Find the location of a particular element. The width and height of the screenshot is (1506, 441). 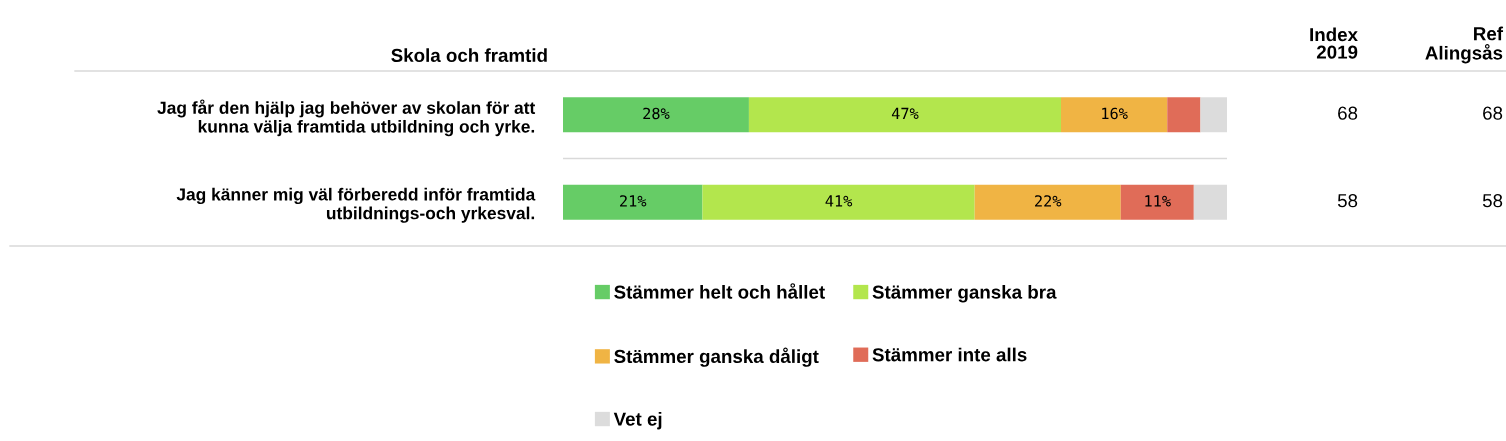

legend-label: Stämmer ganska dåligt is located at coordinates (716, 357).